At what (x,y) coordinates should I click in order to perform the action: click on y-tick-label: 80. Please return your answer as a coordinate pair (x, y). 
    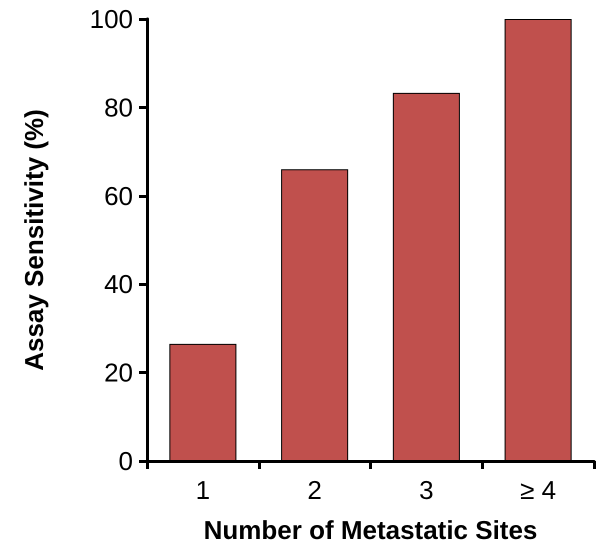
    Looking at the image, I should click on (118, 107).